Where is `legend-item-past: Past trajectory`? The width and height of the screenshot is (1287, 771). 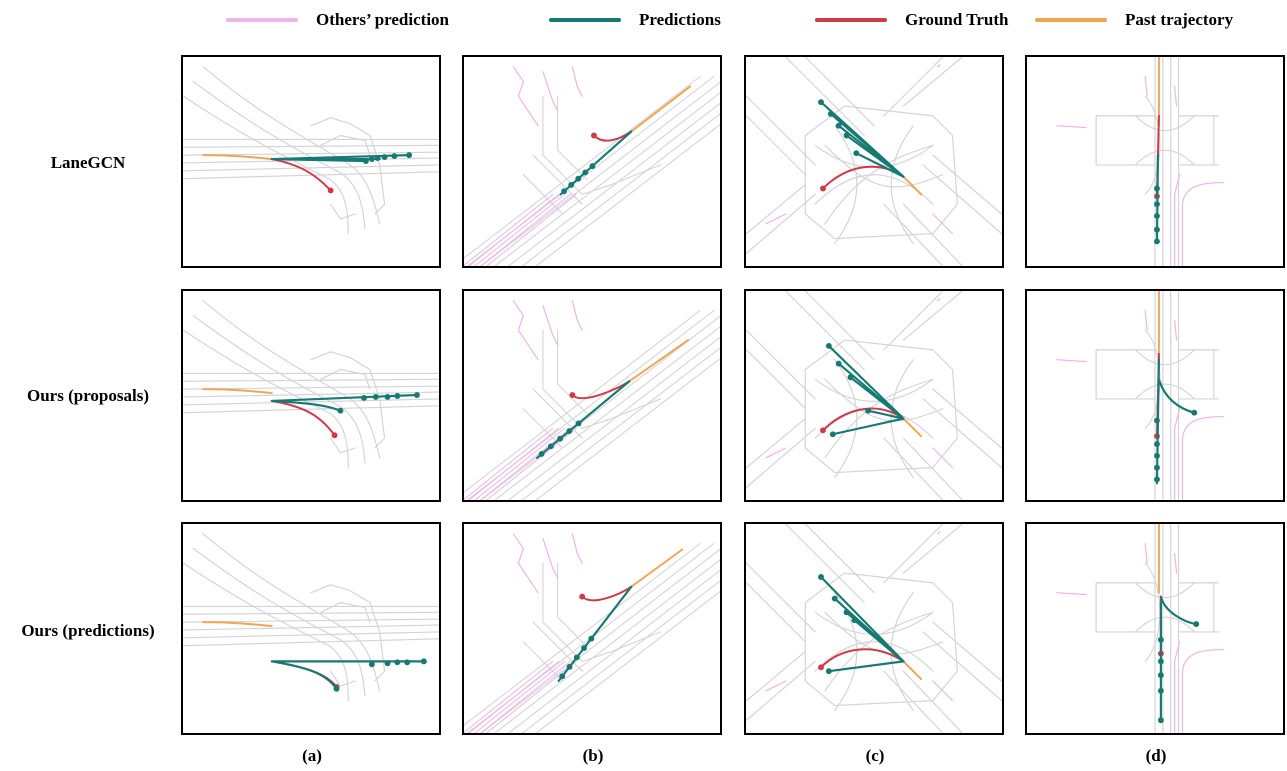
legend-item-past: Past trajectory is located at coordinates (1134, 20).